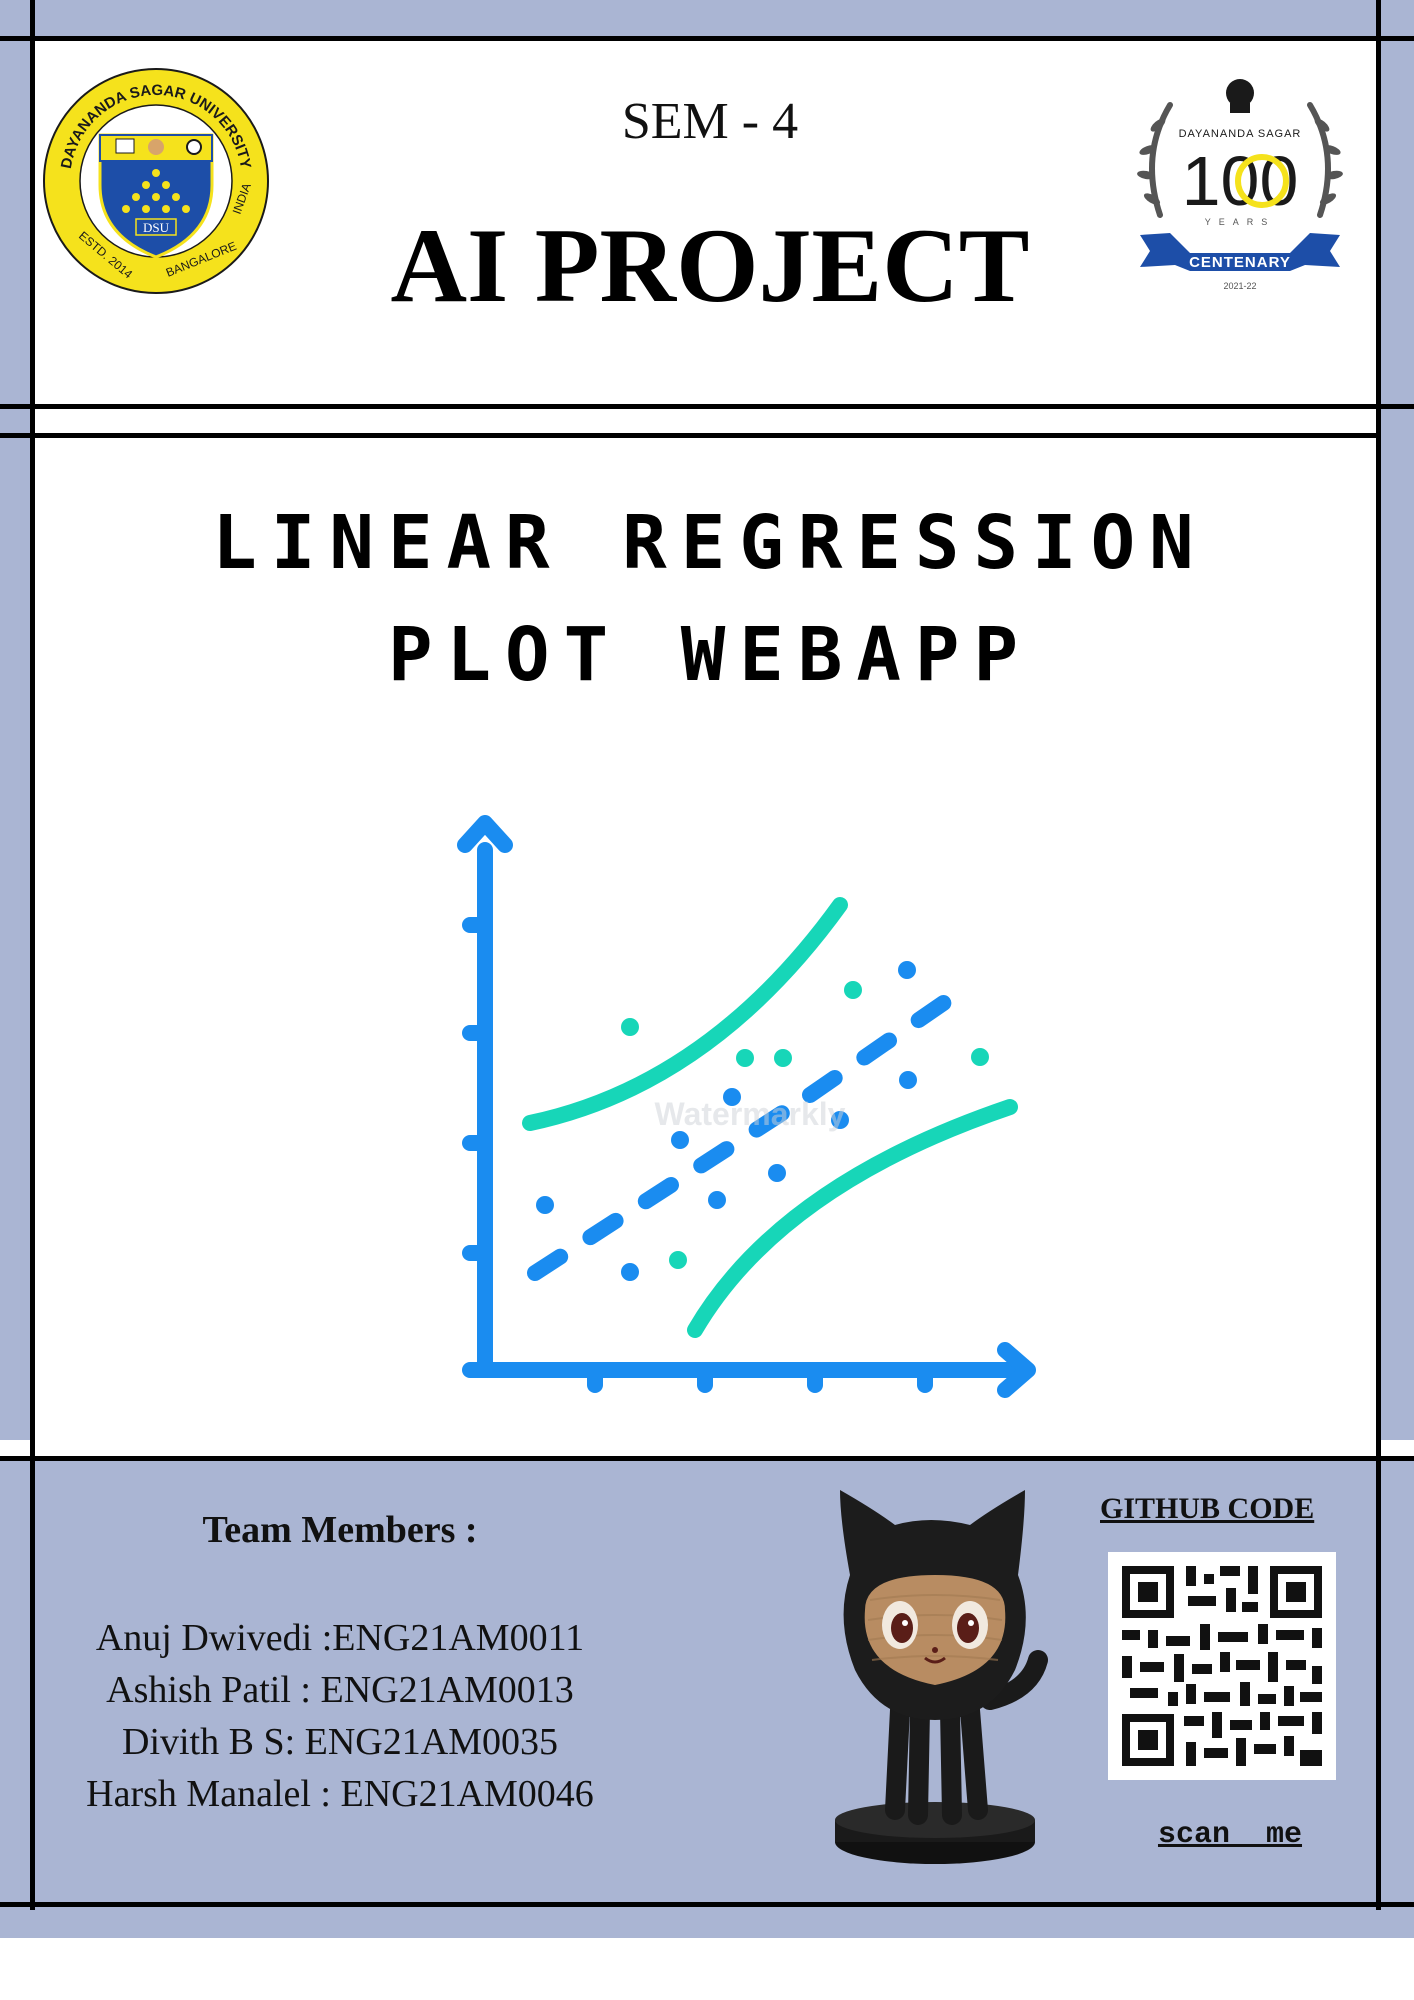 This screenshot has height=2000, width=1414. I want to click on semester-label: SEM - 4, so click(710, 121).